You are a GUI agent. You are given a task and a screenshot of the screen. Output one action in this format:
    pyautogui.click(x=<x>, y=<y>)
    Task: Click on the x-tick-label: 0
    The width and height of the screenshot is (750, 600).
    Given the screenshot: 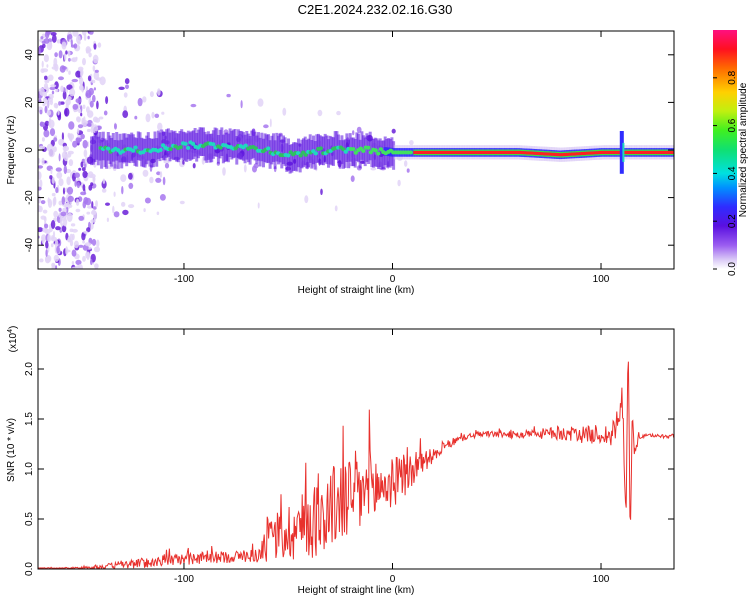 What is the action you would take?
    pyautogui.click(x=393, y=579)
    